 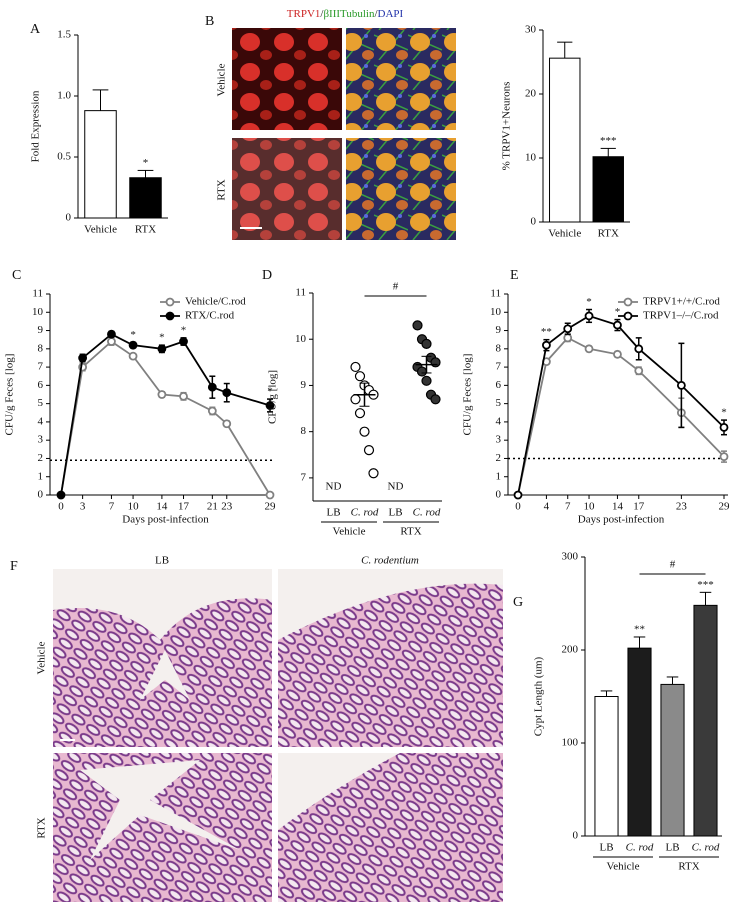 I want to click on row-label: RTX, so click(x=42, y=827).